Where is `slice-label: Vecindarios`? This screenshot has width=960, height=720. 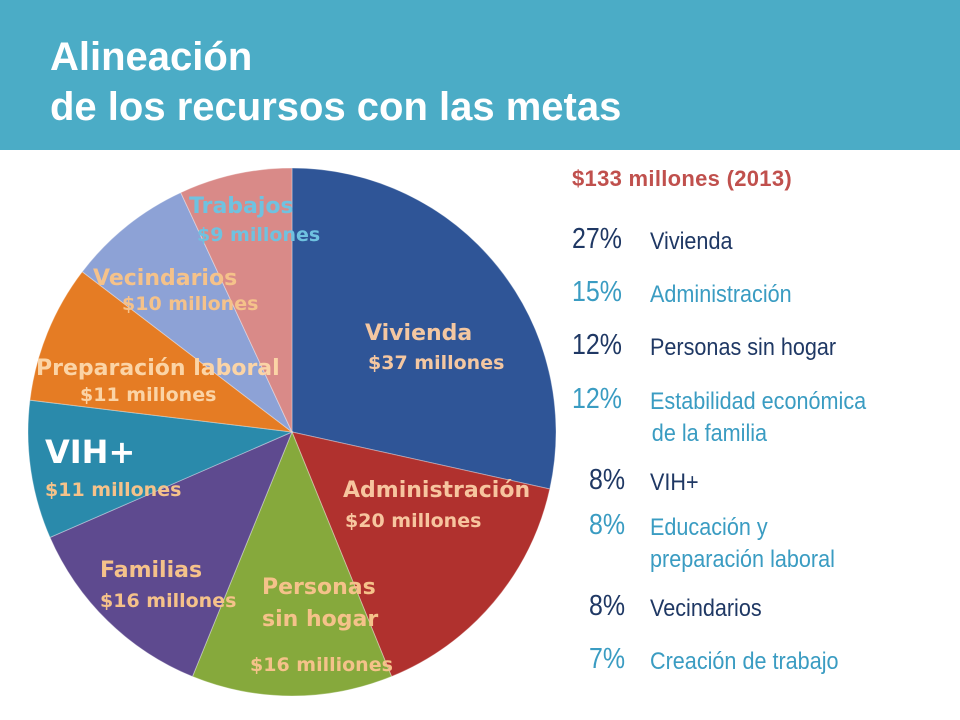
slice-label: Vecindarios is located at coordinates (165, 278).